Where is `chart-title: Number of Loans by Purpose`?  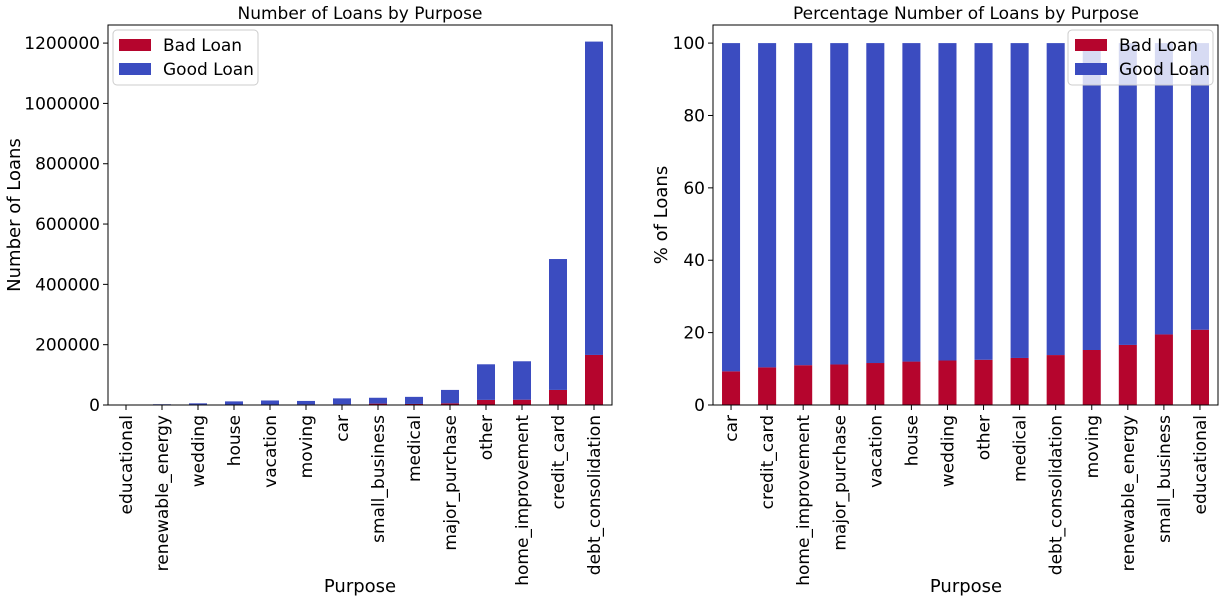 chart-title: Number of Loans by Purpose is located at coordinates (360, 14).